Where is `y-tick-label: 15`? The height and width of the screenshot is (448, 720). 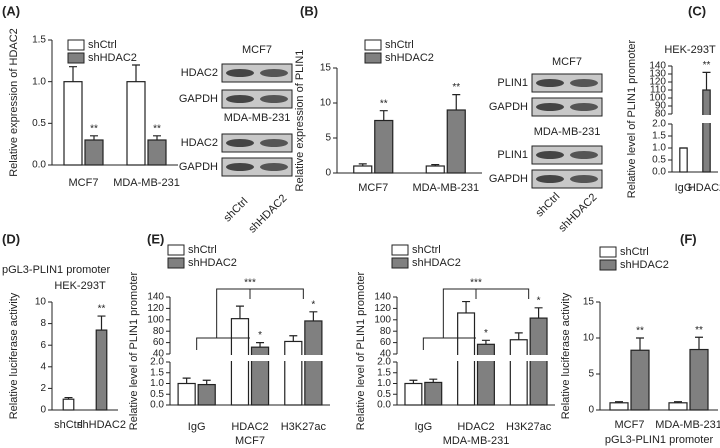
y-tick-label: 15 is located at coordinates (589, 302).